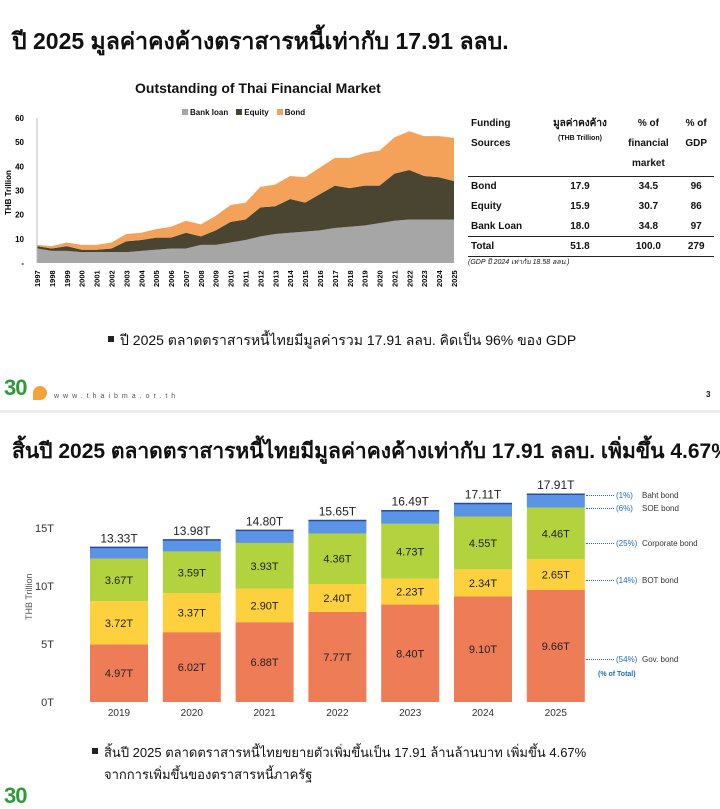 This screenshot has height=809, width=720. Describe the element at coordinates (708, 394) in the screenshot. I see `page-number: 3` at that location.